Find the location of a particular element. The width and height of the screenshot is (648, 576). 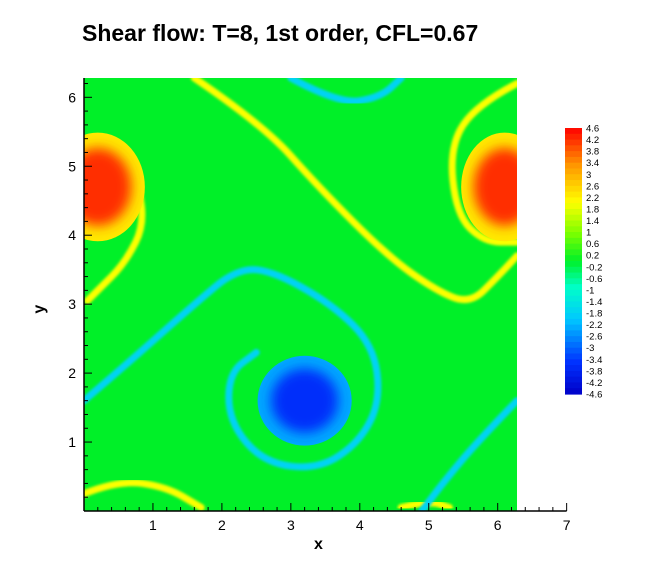

colorbar-label: 1 is located at coordinates (588, 233).